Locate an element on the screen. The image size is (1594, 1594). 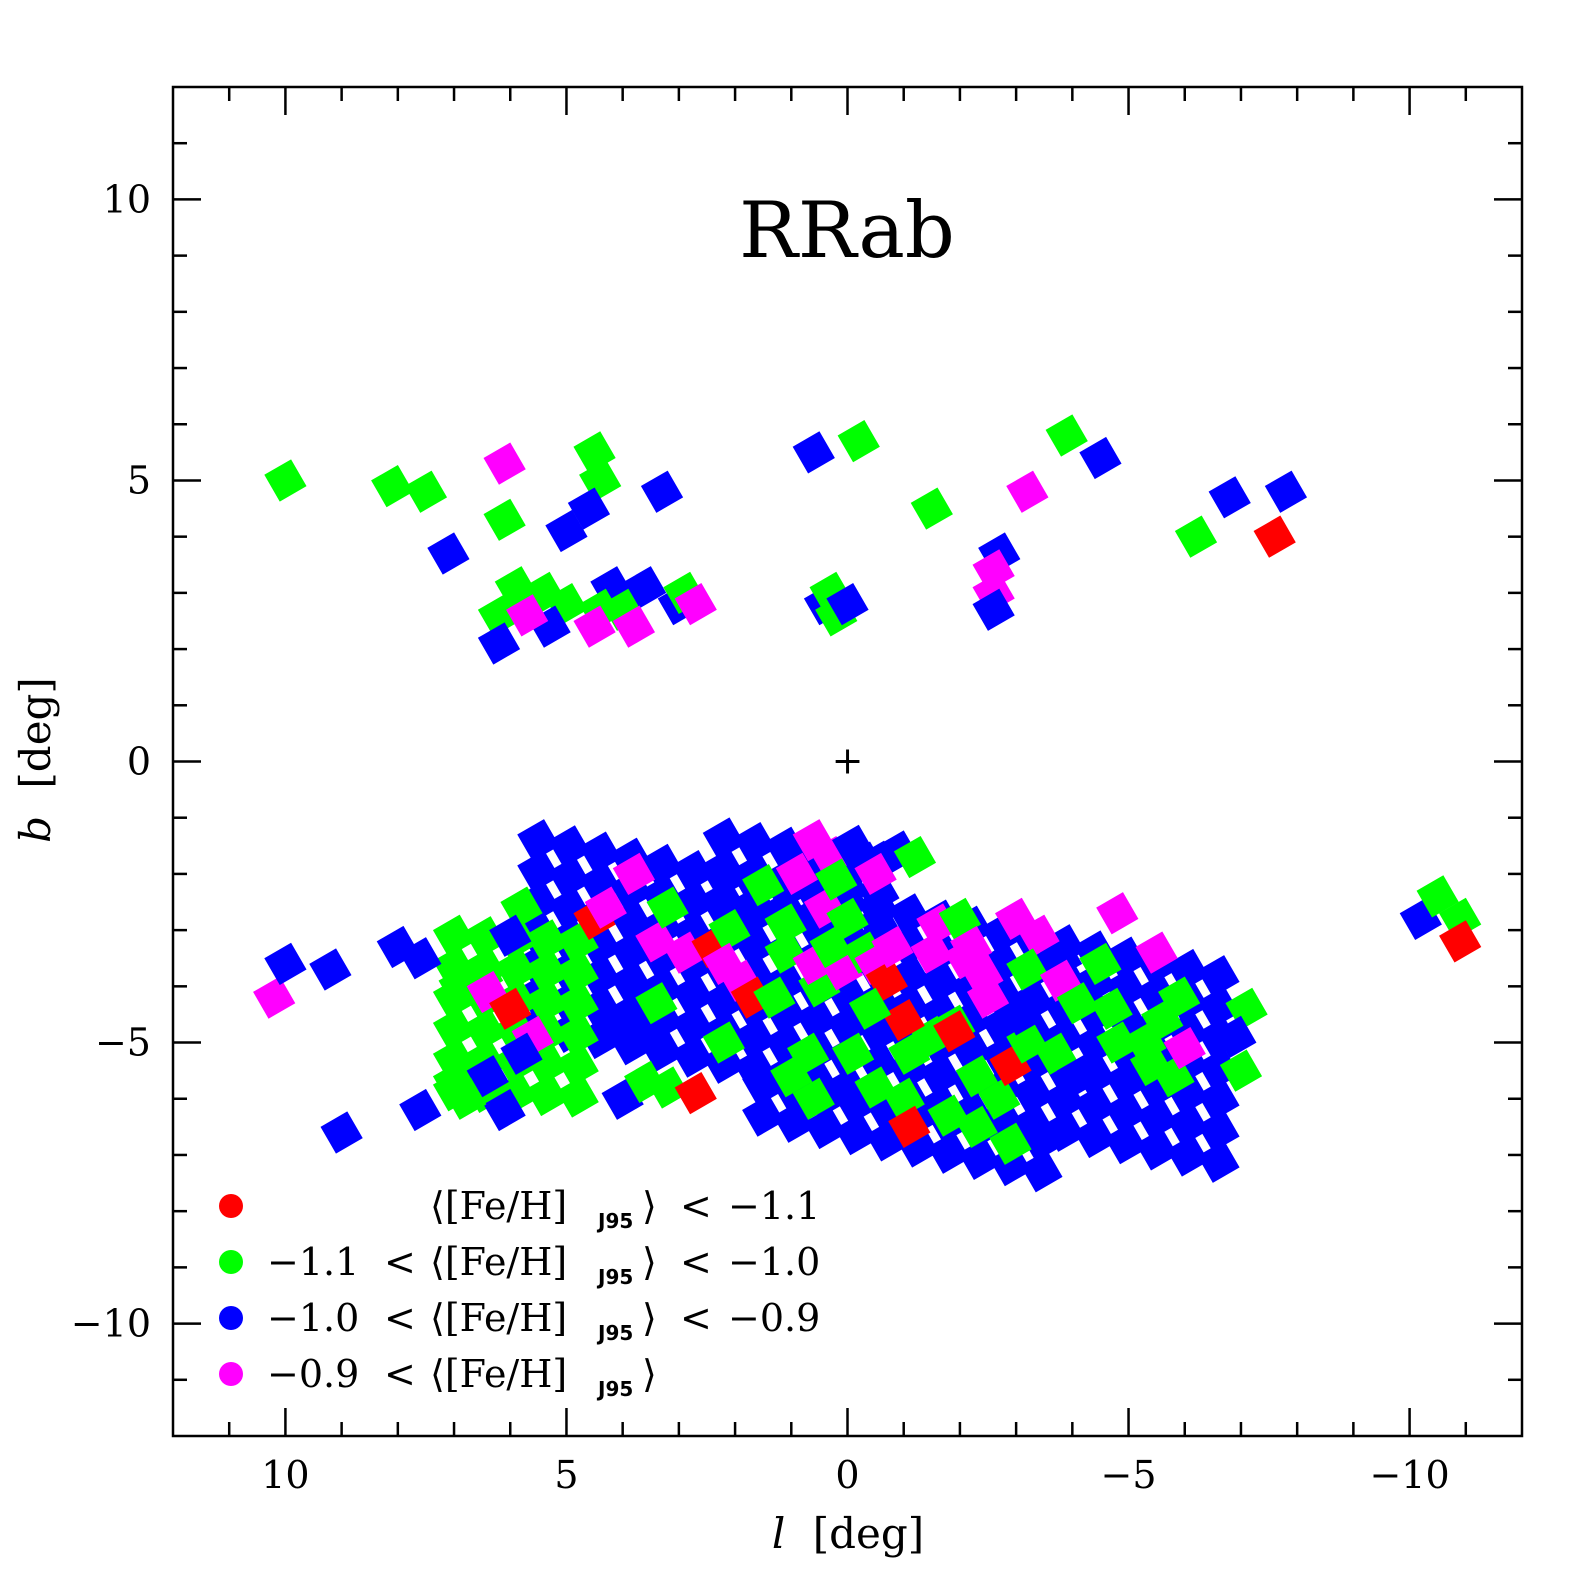
x-axis-symbol: l is located at coordinates (778, 1533).